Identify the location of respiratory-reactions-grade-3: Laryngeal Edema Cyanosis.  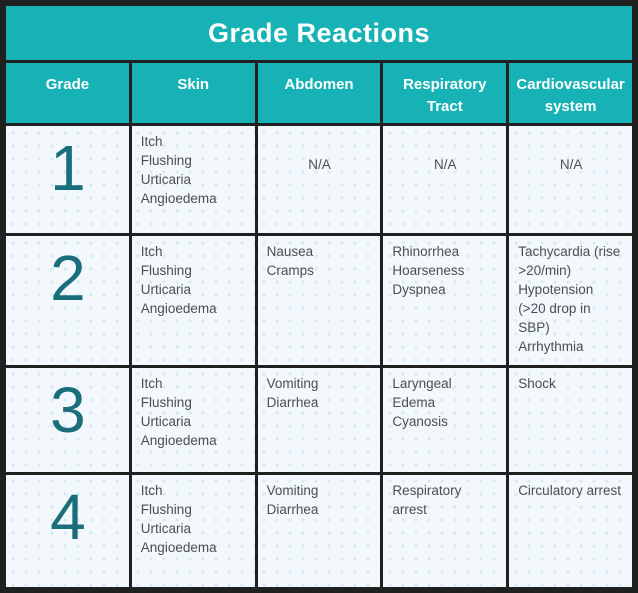
(422, 402).